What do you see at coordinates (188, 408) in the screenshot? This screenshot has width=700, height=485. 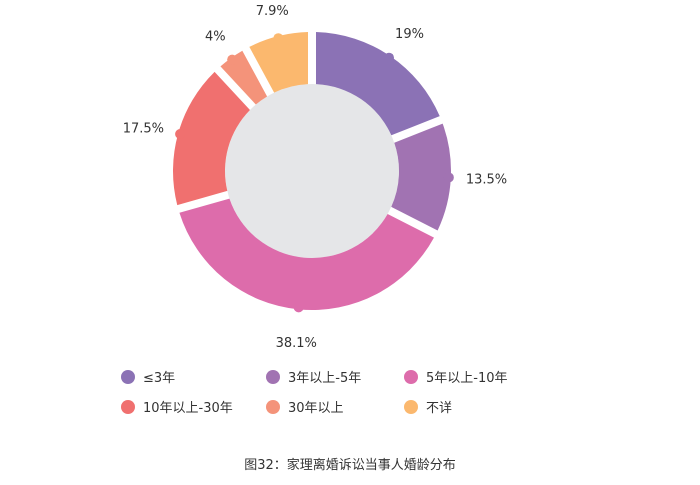 I see `legend-label: 10年以上-30年` at bounding box center [188, 408].